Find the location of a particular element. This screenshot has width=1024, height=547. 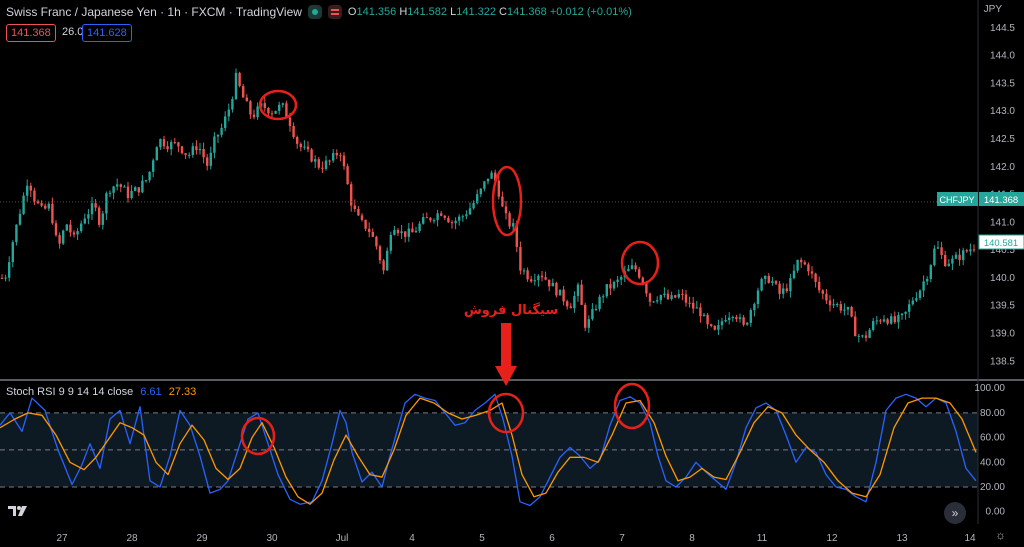

price-tick-label: 138.5 is located at coordinates (1002, 361).